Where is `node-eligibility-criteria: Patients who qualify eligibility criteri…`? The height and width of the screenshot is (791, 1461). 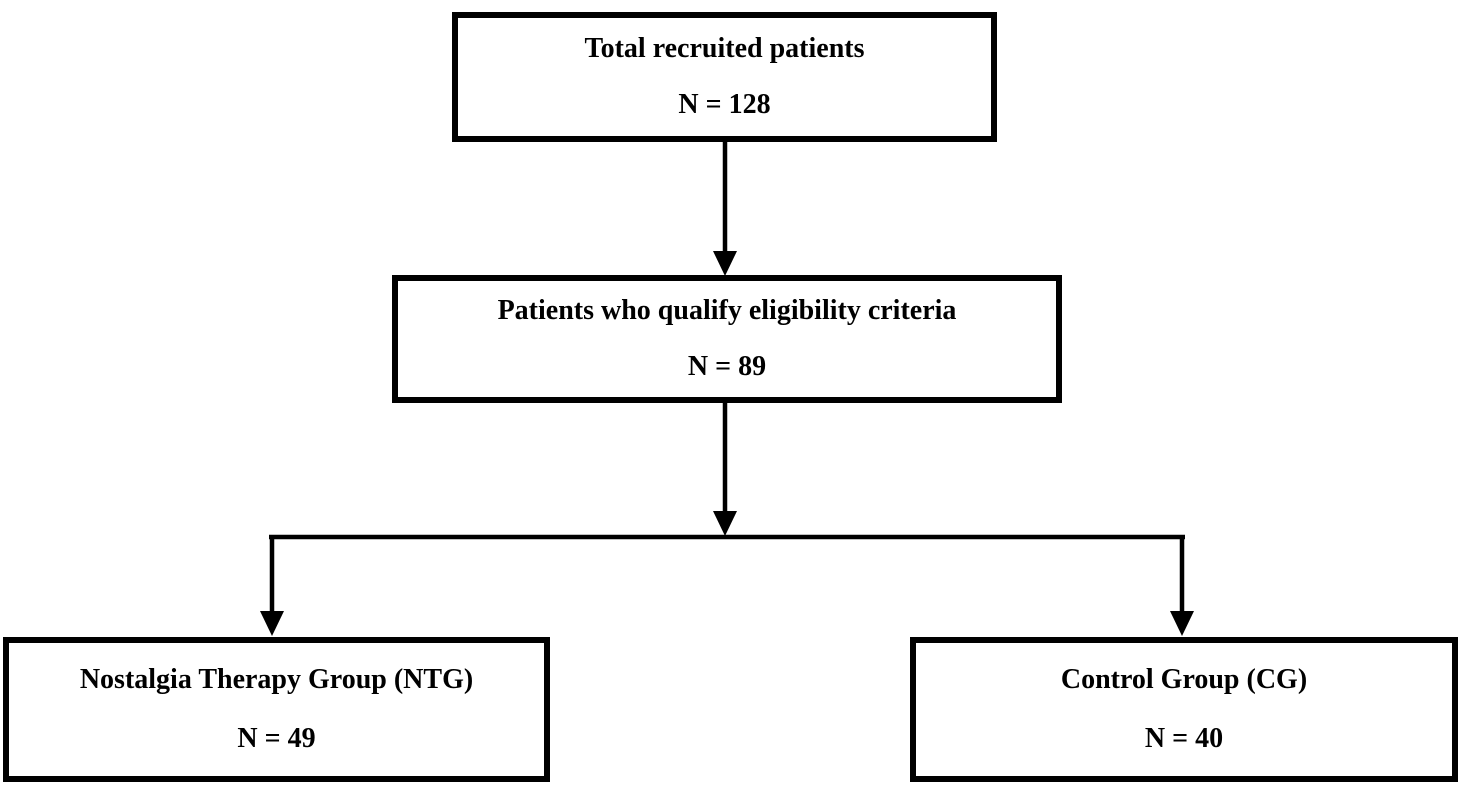
node-eligibility-criteria: Patients who qualify eligibility criteri… is located at coordinates (727, 339).